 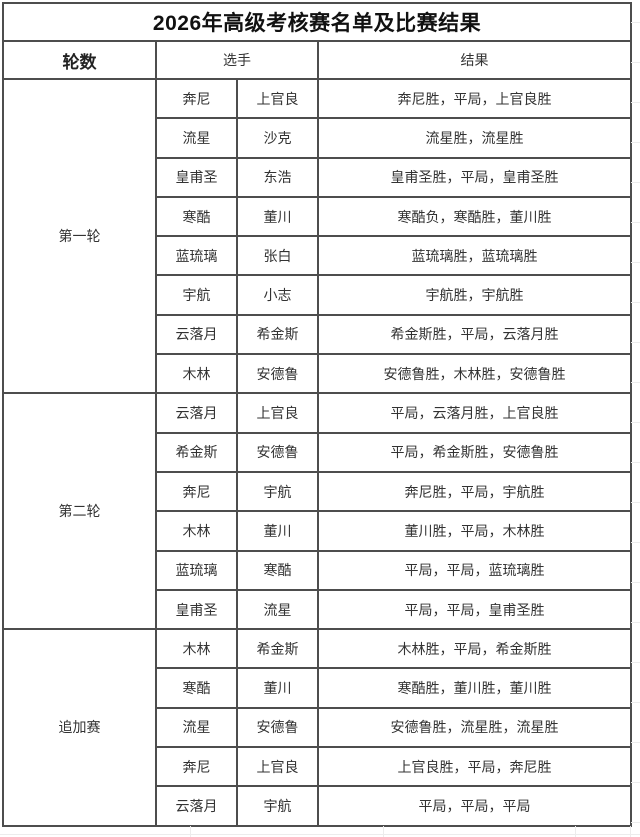 I want to click on match-row: 蓝琉璃 张白 蓝琉璃胜，蓝琉璃胜, so click(x=318, y=256).